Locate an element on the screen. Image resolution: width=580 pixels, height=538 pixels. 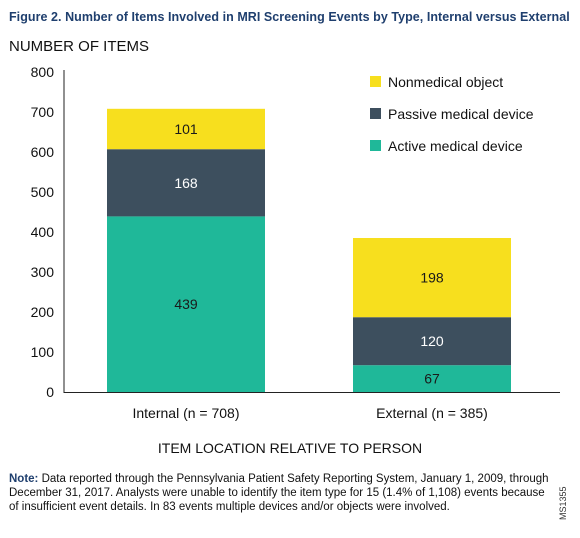
y-axis-label: NUMBER OF ITEMS is located at coordinates (79, 46).